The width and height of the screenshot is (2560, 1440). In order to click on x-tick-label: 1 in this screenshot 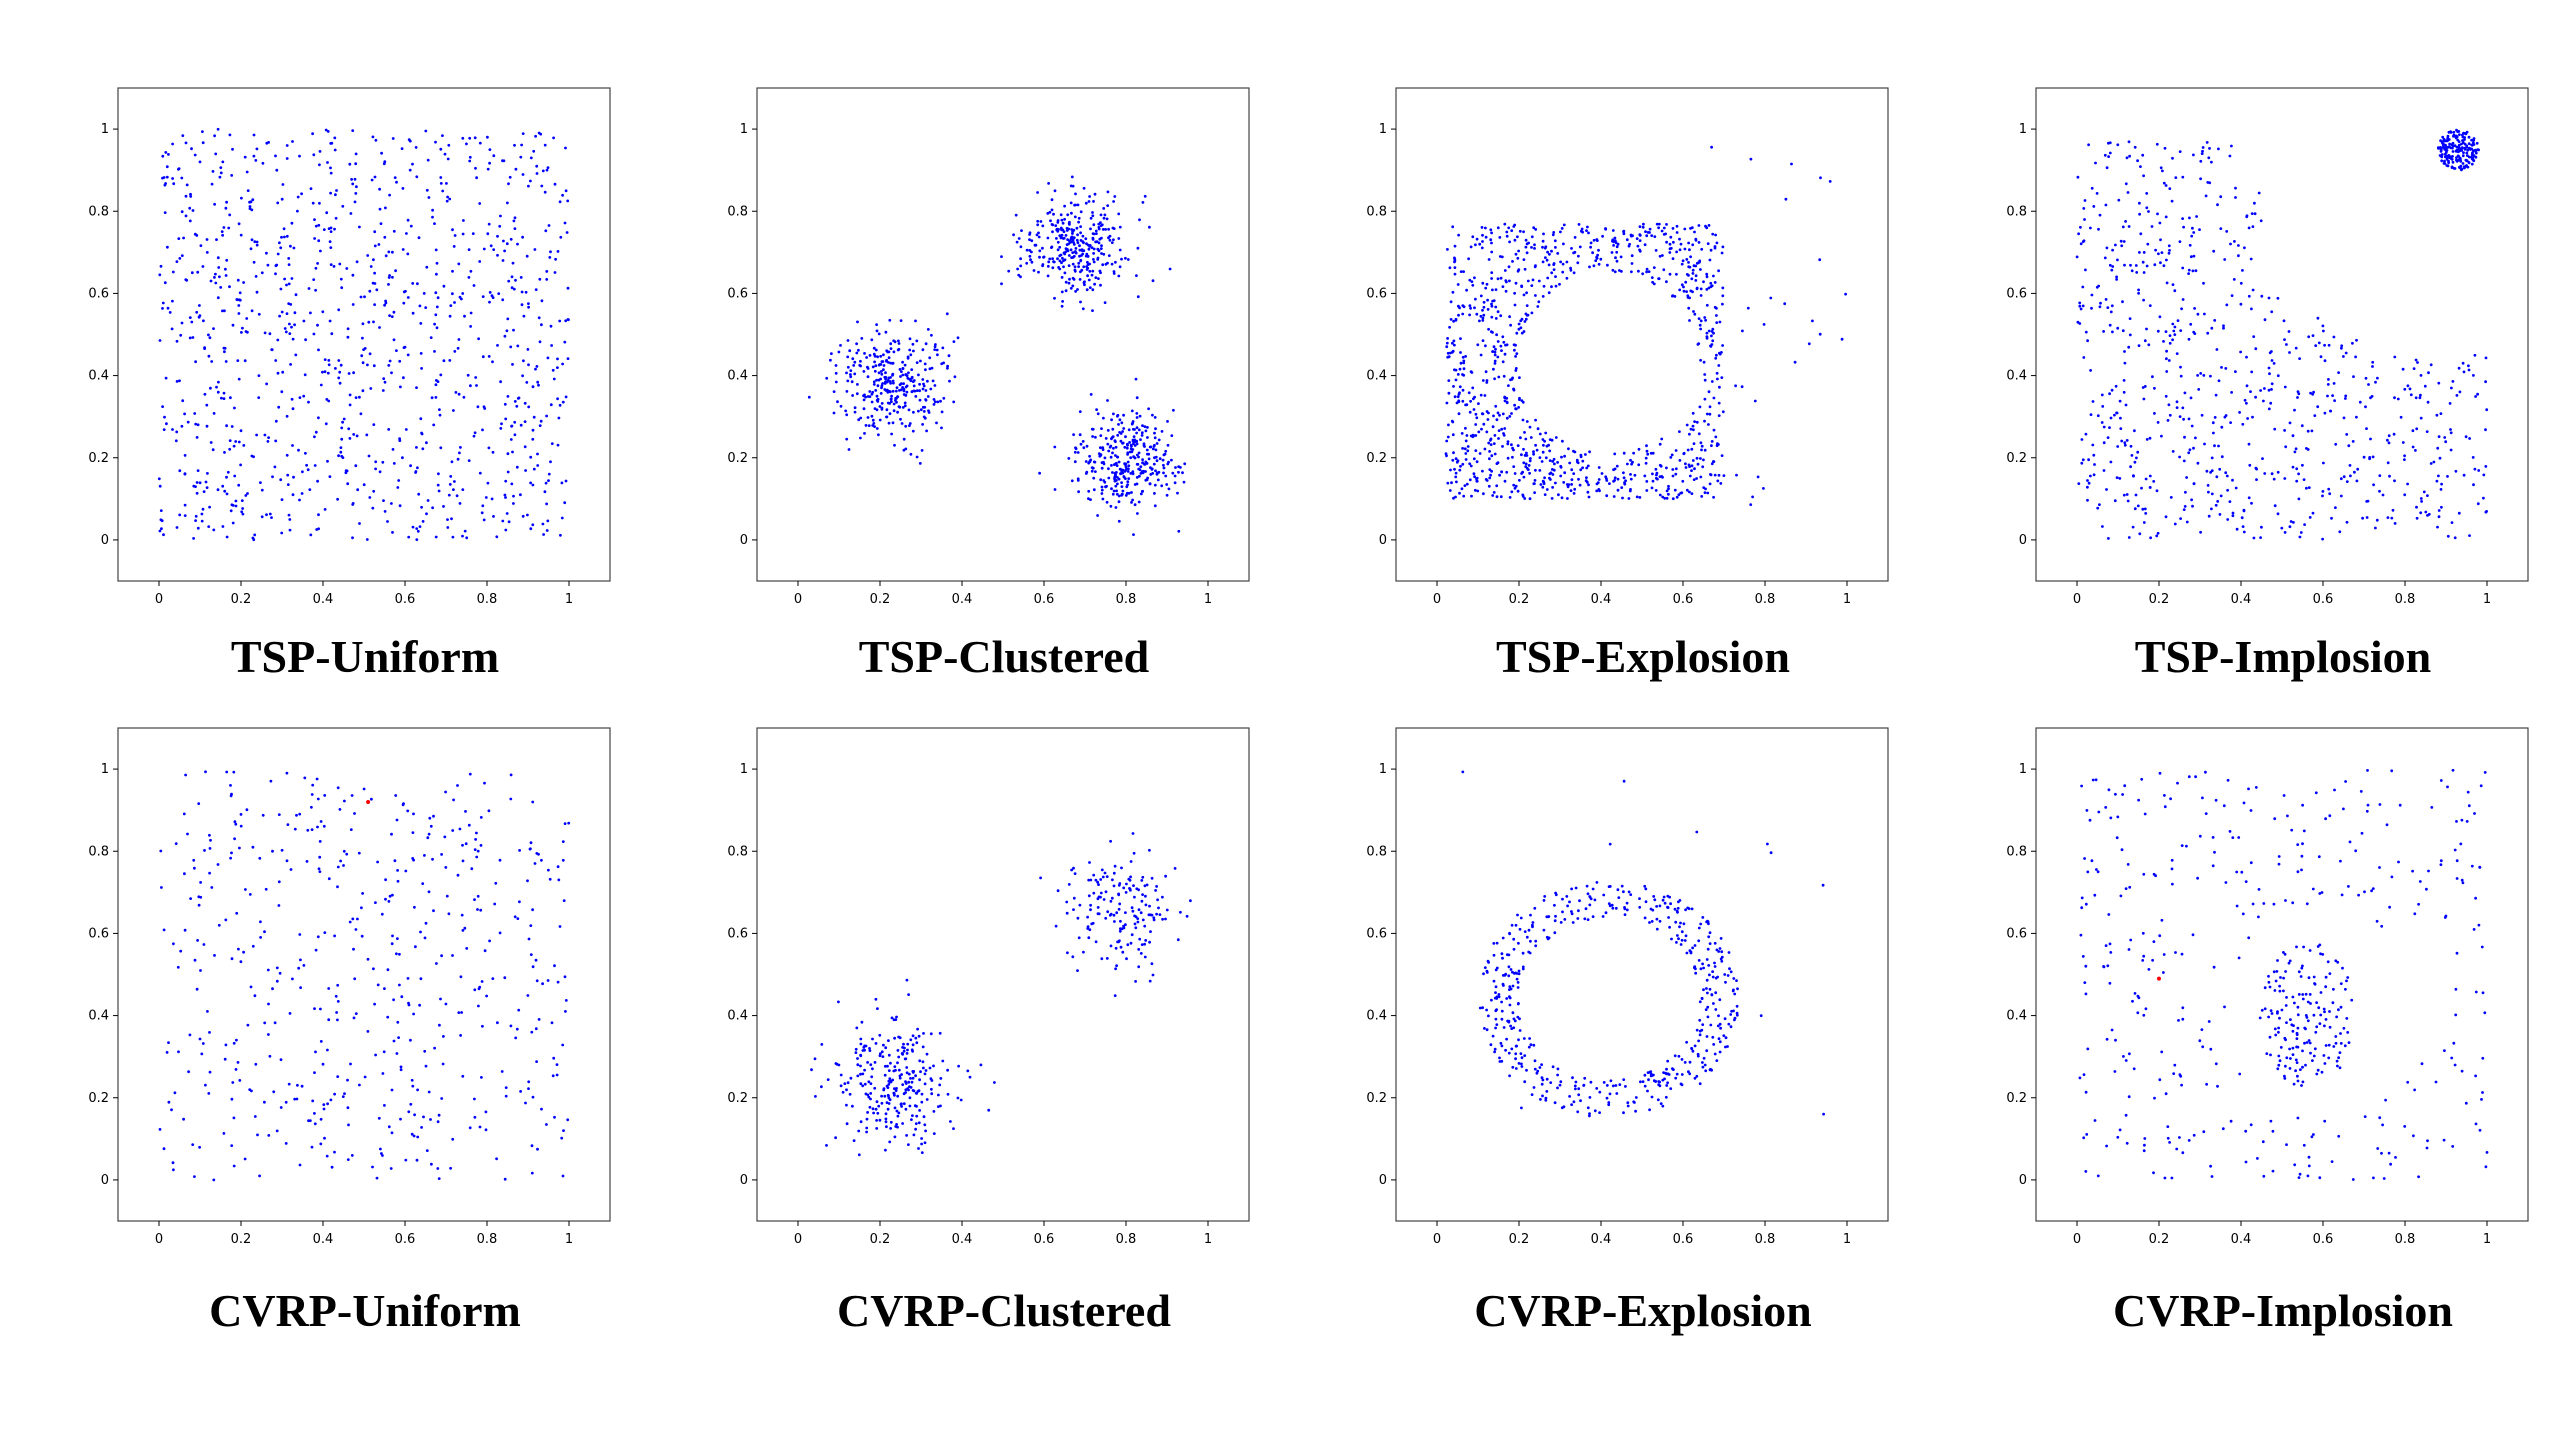, I will do `click(569, 599)`.